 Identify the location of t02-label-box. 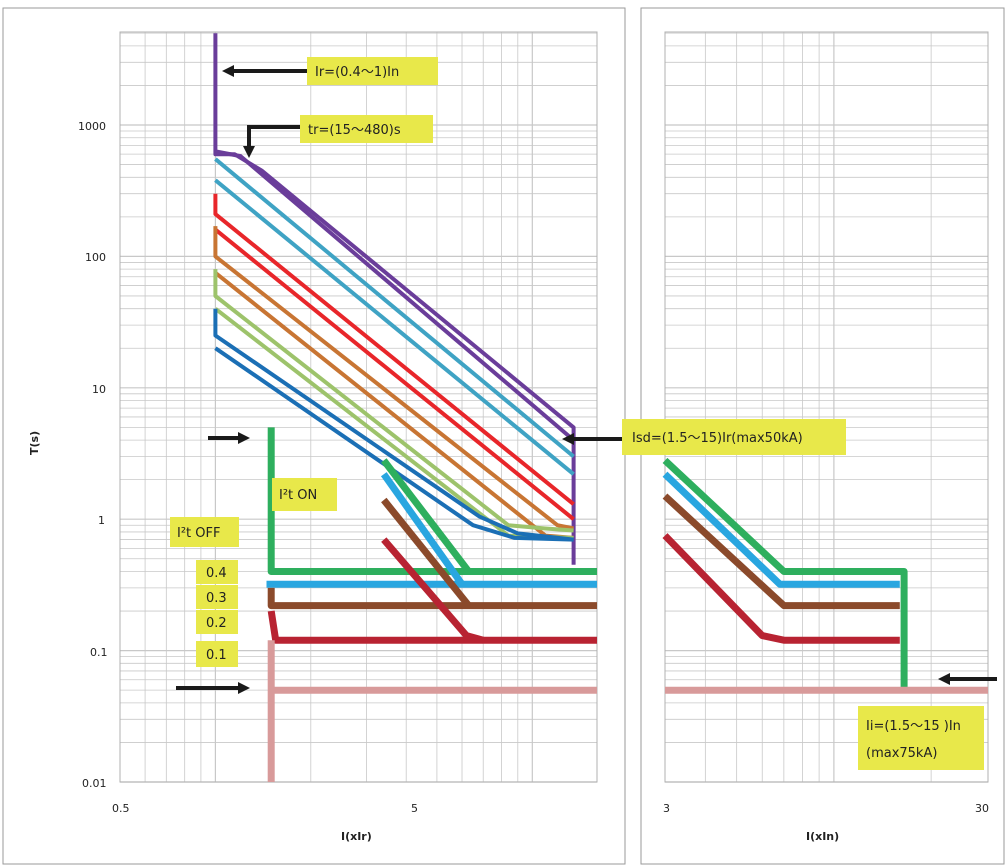
(217, 622).